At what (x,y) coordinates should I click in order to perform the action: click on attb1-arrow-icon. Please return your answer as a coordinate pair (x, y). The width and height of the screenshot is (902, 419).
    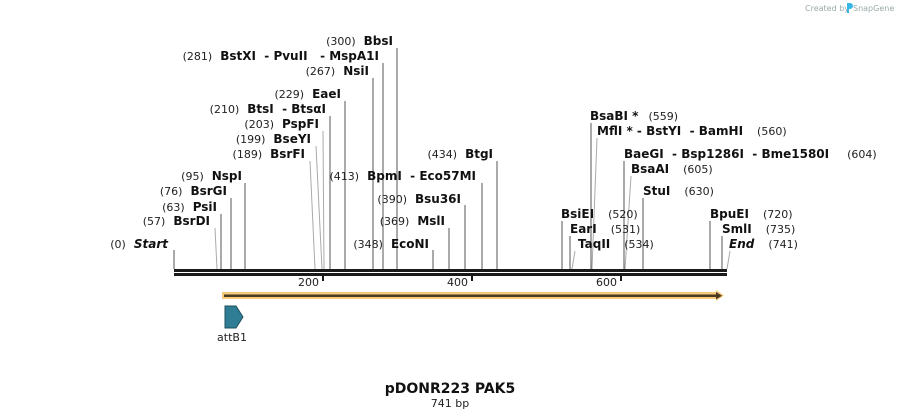
    Looking at the image, I should click on (234, 317).